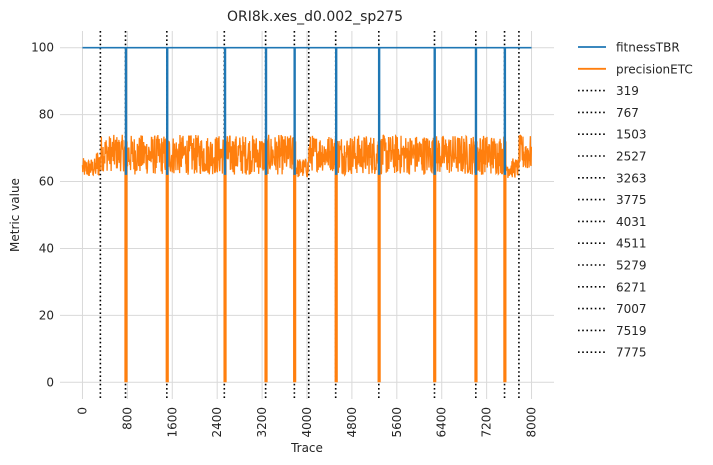 The height and width of the screenshot is (465, 713). I want to click on x-tick-label: 3200, so click(262, 422).